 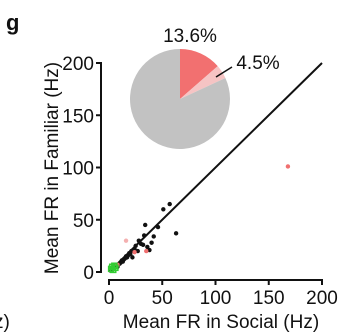 What do you see at coordinates (109, 298) in the screenshot?
I see `x-tick-label: 0` at bounding box center [109, 298].